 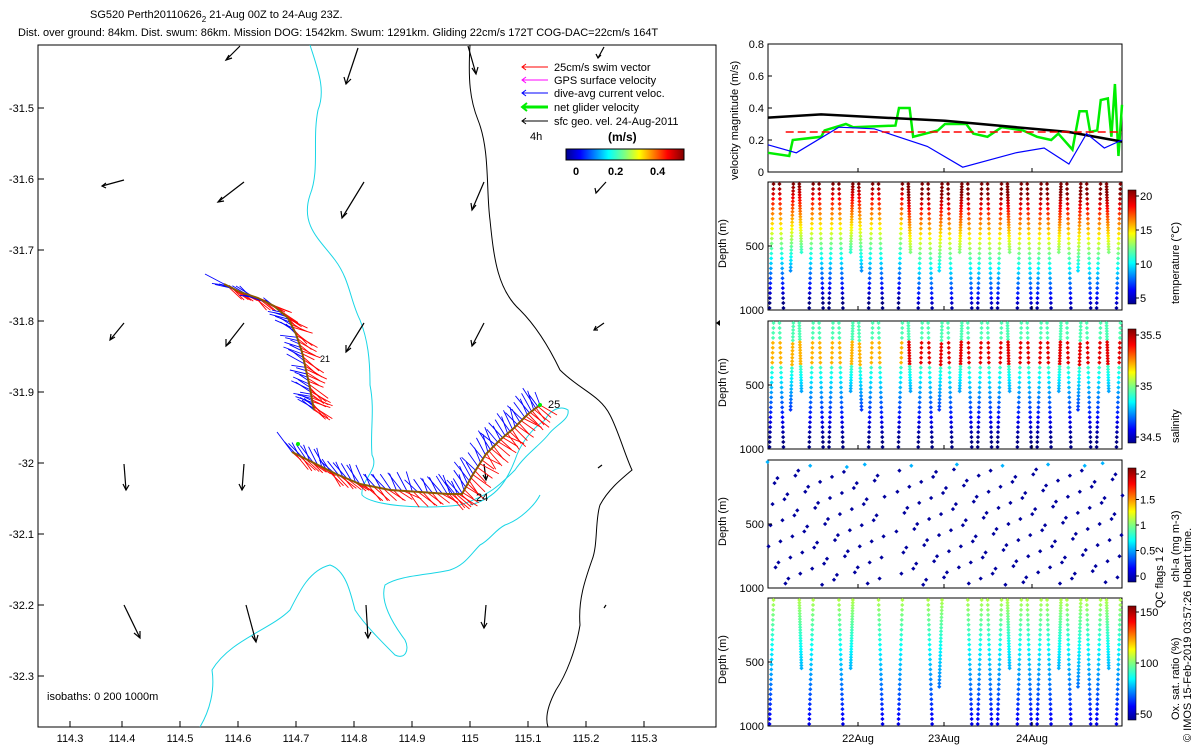 What do you see at coordinates (752, 727) in the screenshot?
I see `oxygen-tick-label: 1000` at bounding box center [752, 727].